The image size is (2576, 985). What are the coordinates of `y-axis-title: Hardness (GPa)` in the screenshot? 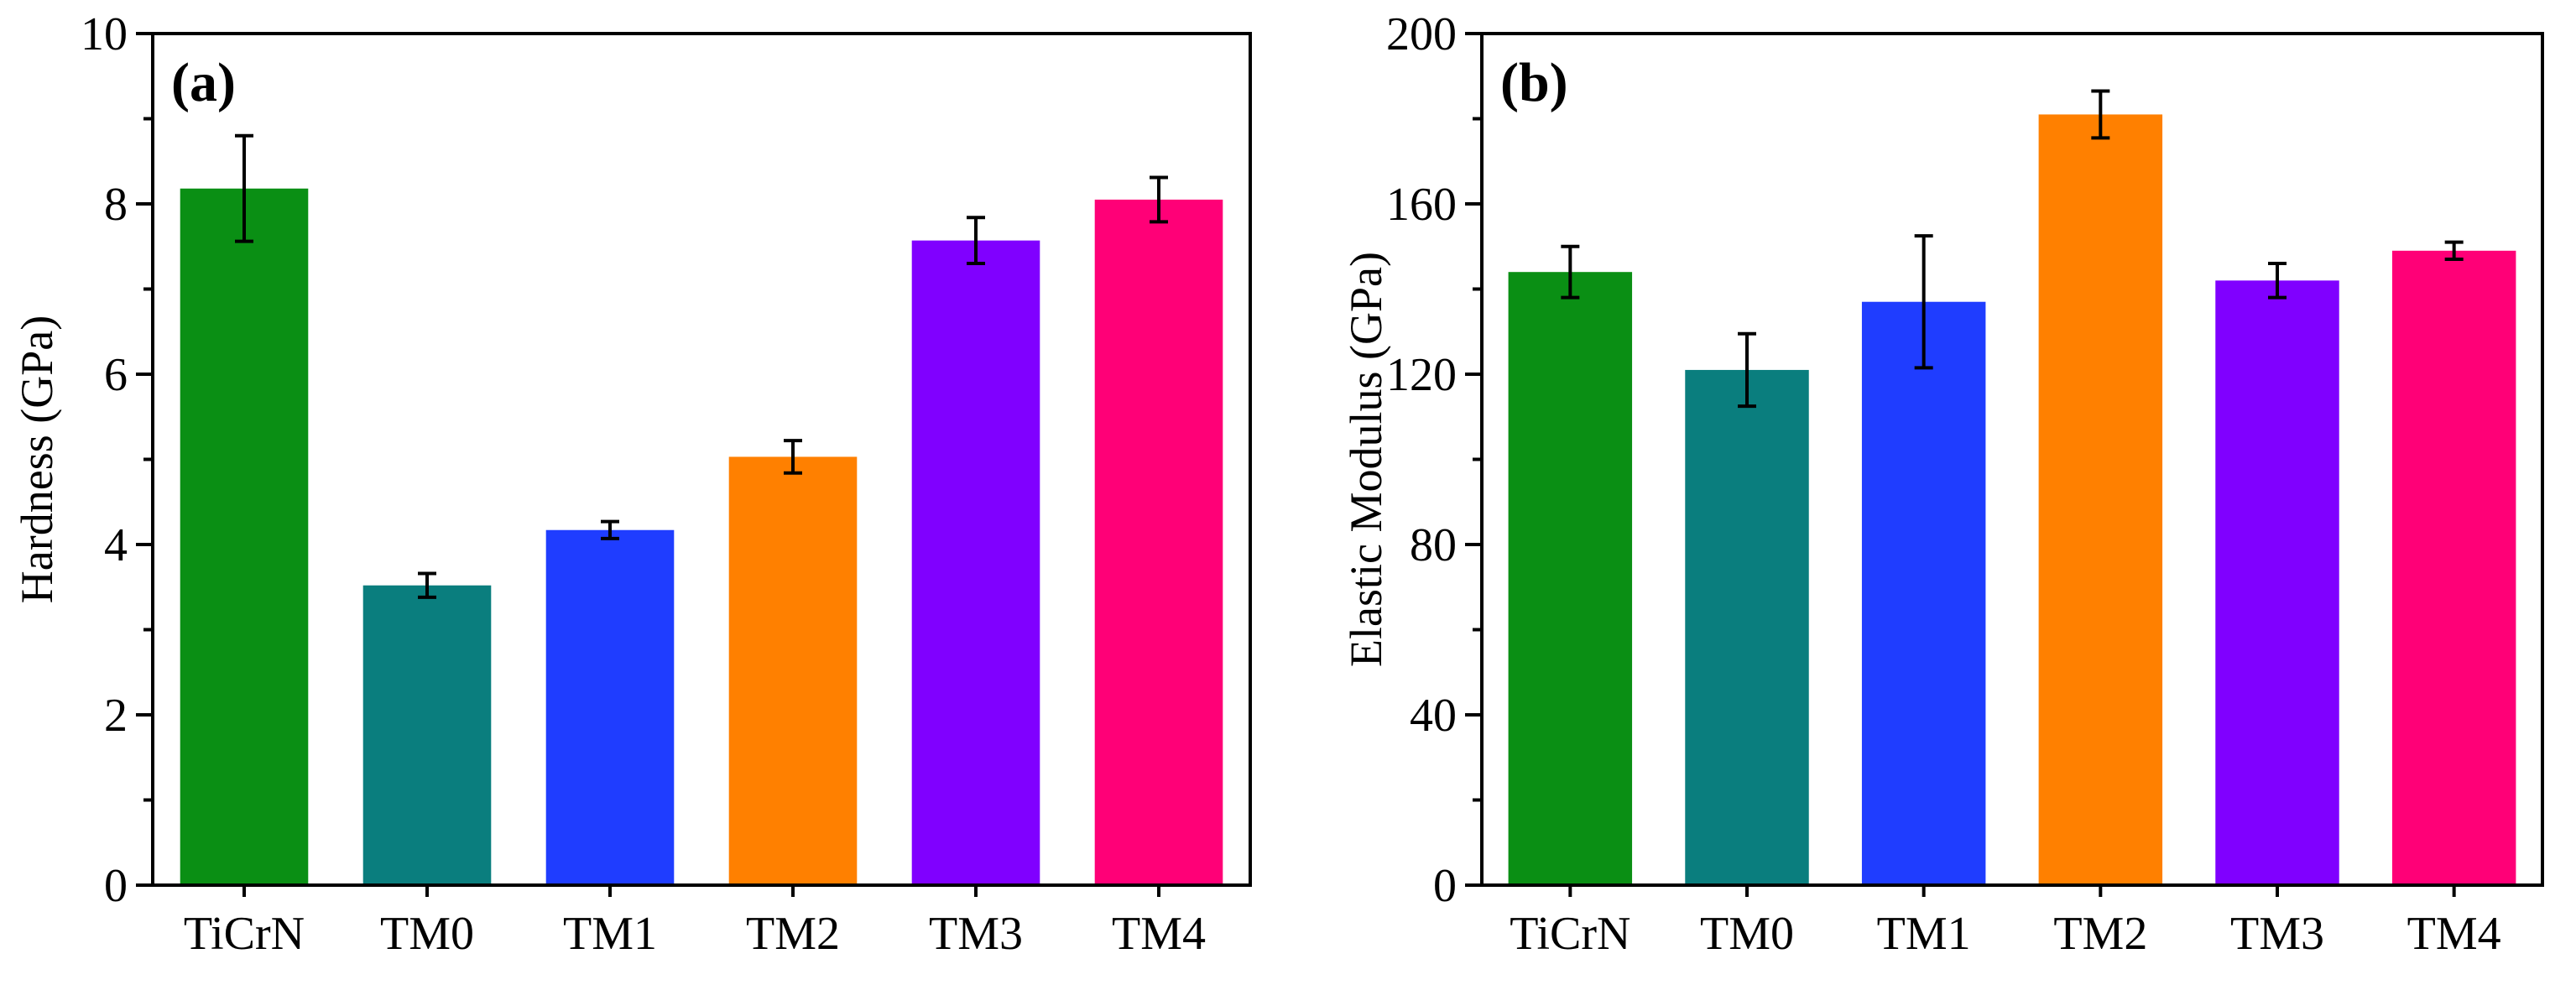 It's located at (37, 459).